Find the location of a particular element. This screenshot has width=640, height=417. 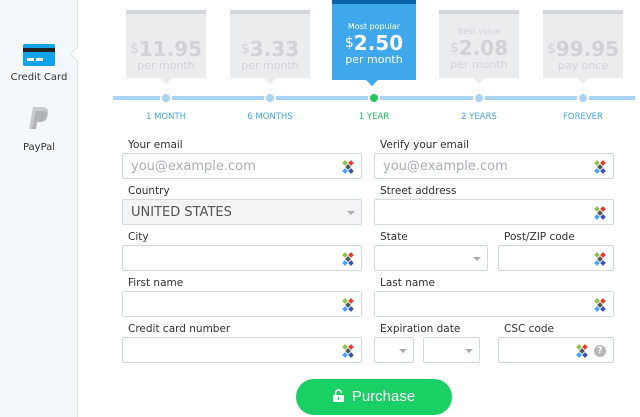

credit-card-icon is located at coordinates (39, 55).